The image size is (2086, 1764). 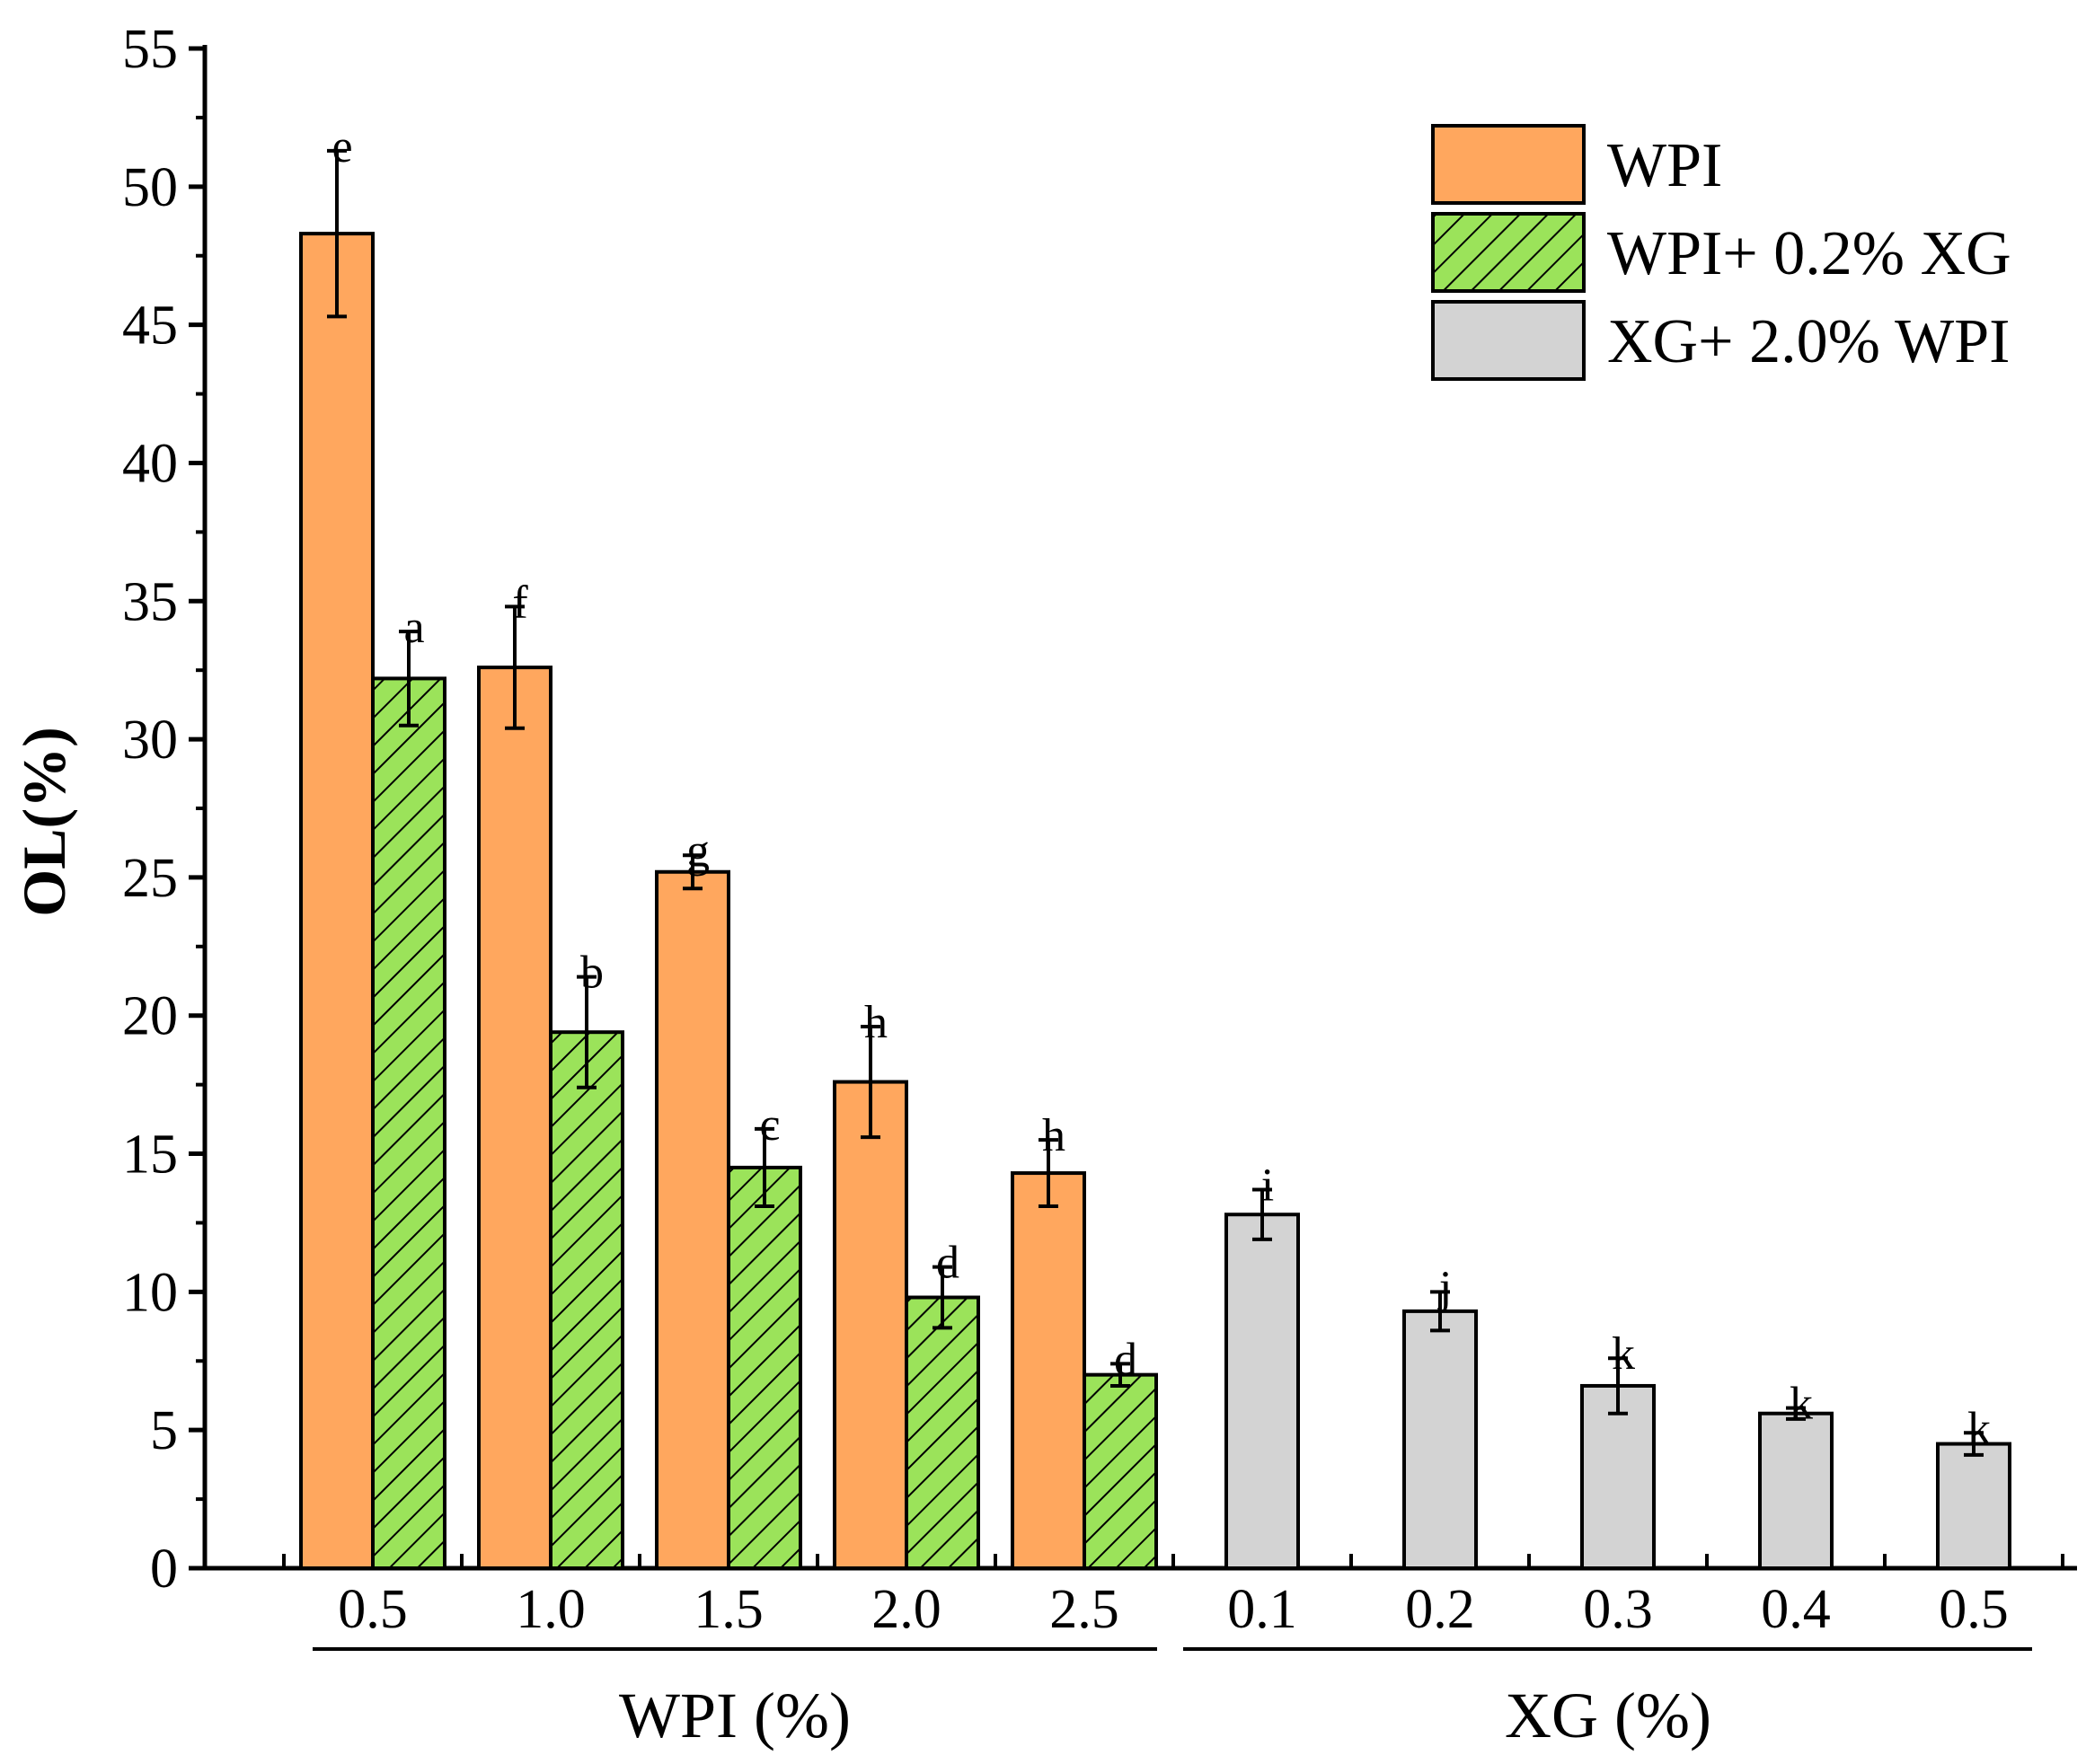 I want to click on y-tick-label: 30, so click(x=150, y=740).